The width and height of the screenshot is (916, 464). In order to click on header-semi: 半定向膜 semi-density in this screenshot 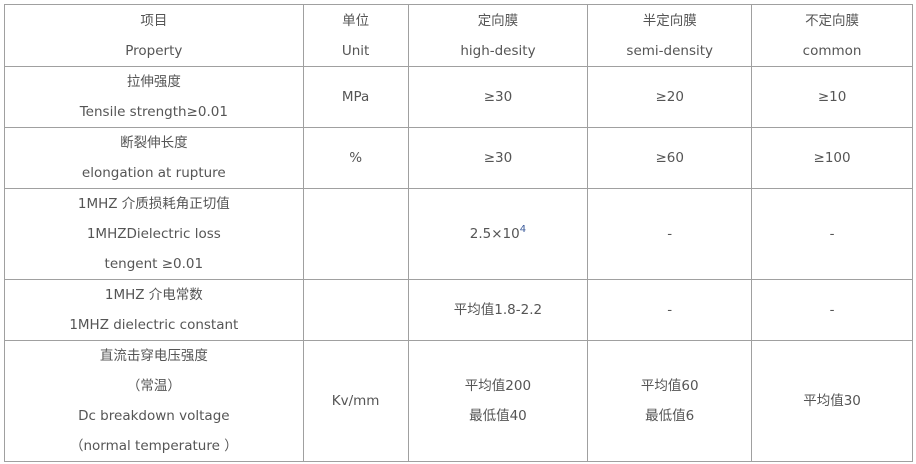, I will do `click(670, 35)`.